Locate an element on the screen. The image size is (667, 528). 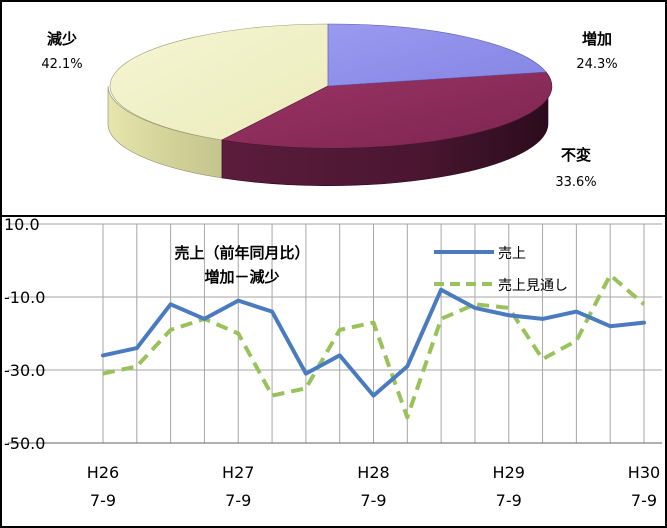
x-tick-label-year: H27 is located at coordinates (238, 472).